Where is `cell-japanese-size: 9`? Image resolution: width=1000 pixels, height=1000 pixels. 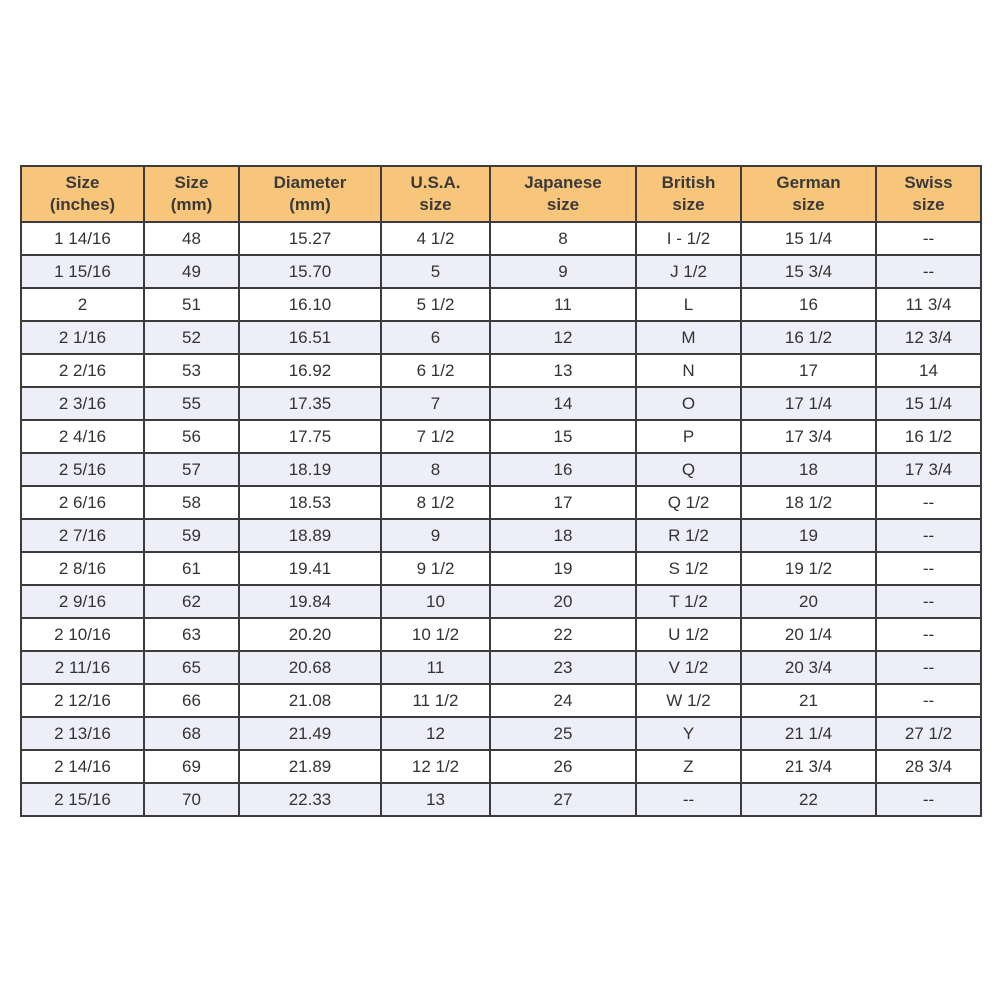 cell-japanese-size: 9 is located at coordinates (563, 271).